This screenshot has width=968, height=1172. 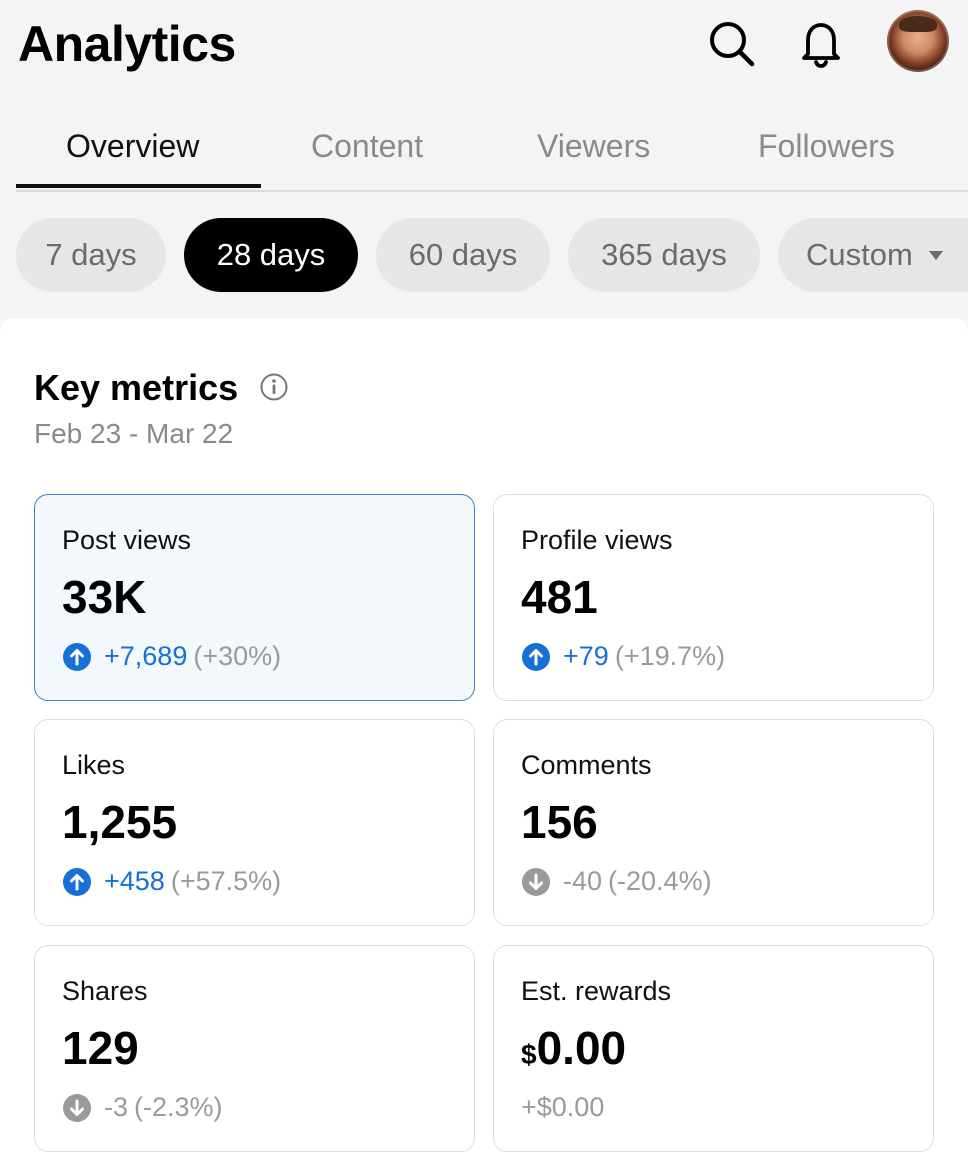 What do you see at coordinates (178, 1107) in the screenshot?
I see `metric-percent: (-2.3%)` at bounding box center [178, 1107].